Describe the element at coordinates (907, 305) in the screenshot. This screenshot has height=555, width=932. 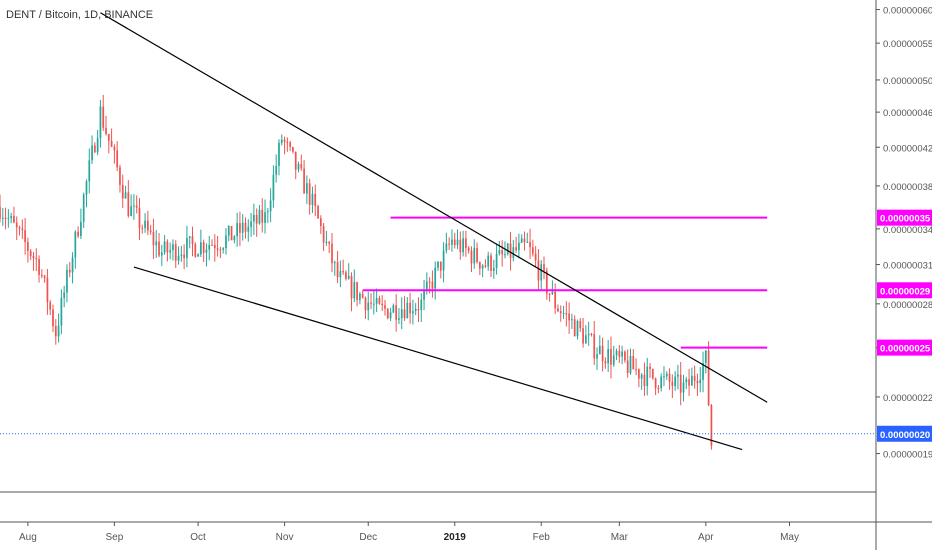
I see `y-tick-label: 0.00000028` at that location.